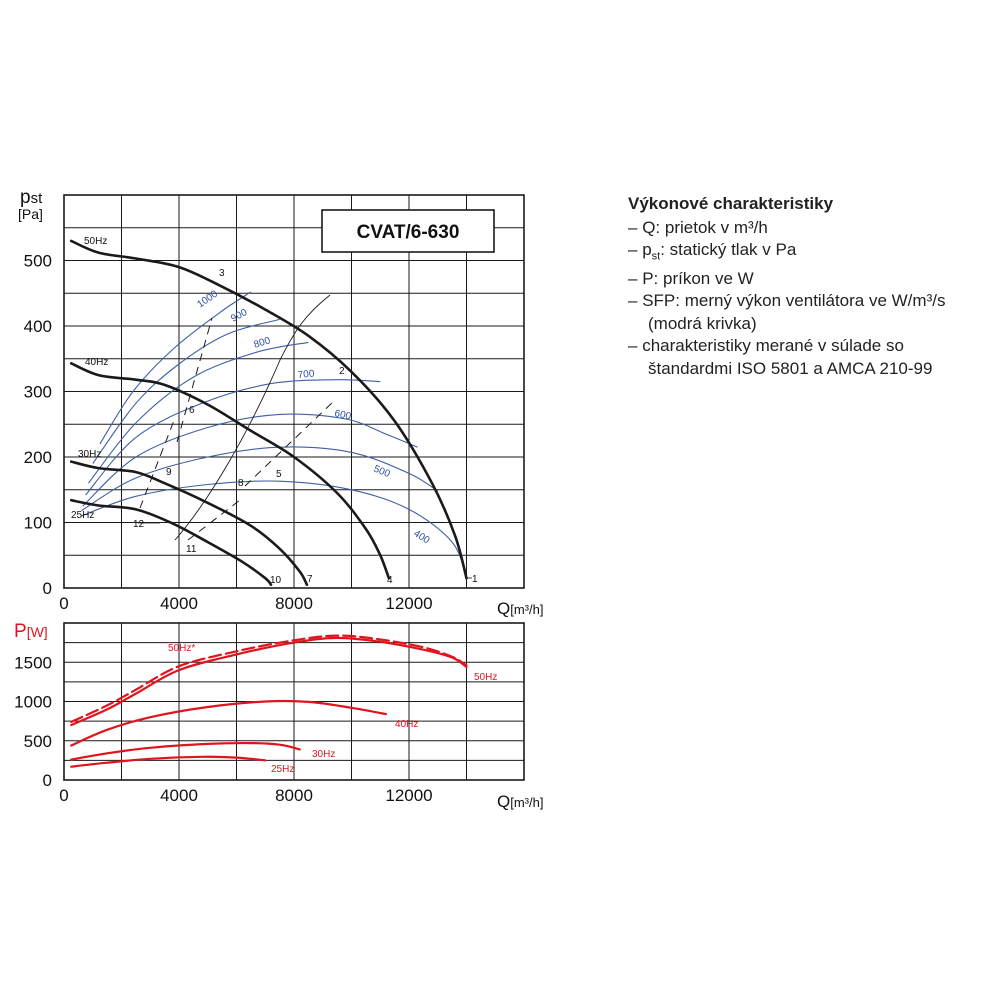  What do you see at coordinates (37, 632) in the screenshot?
I see `y-label-power-unit: [W]` at bounding box center [37, 632].